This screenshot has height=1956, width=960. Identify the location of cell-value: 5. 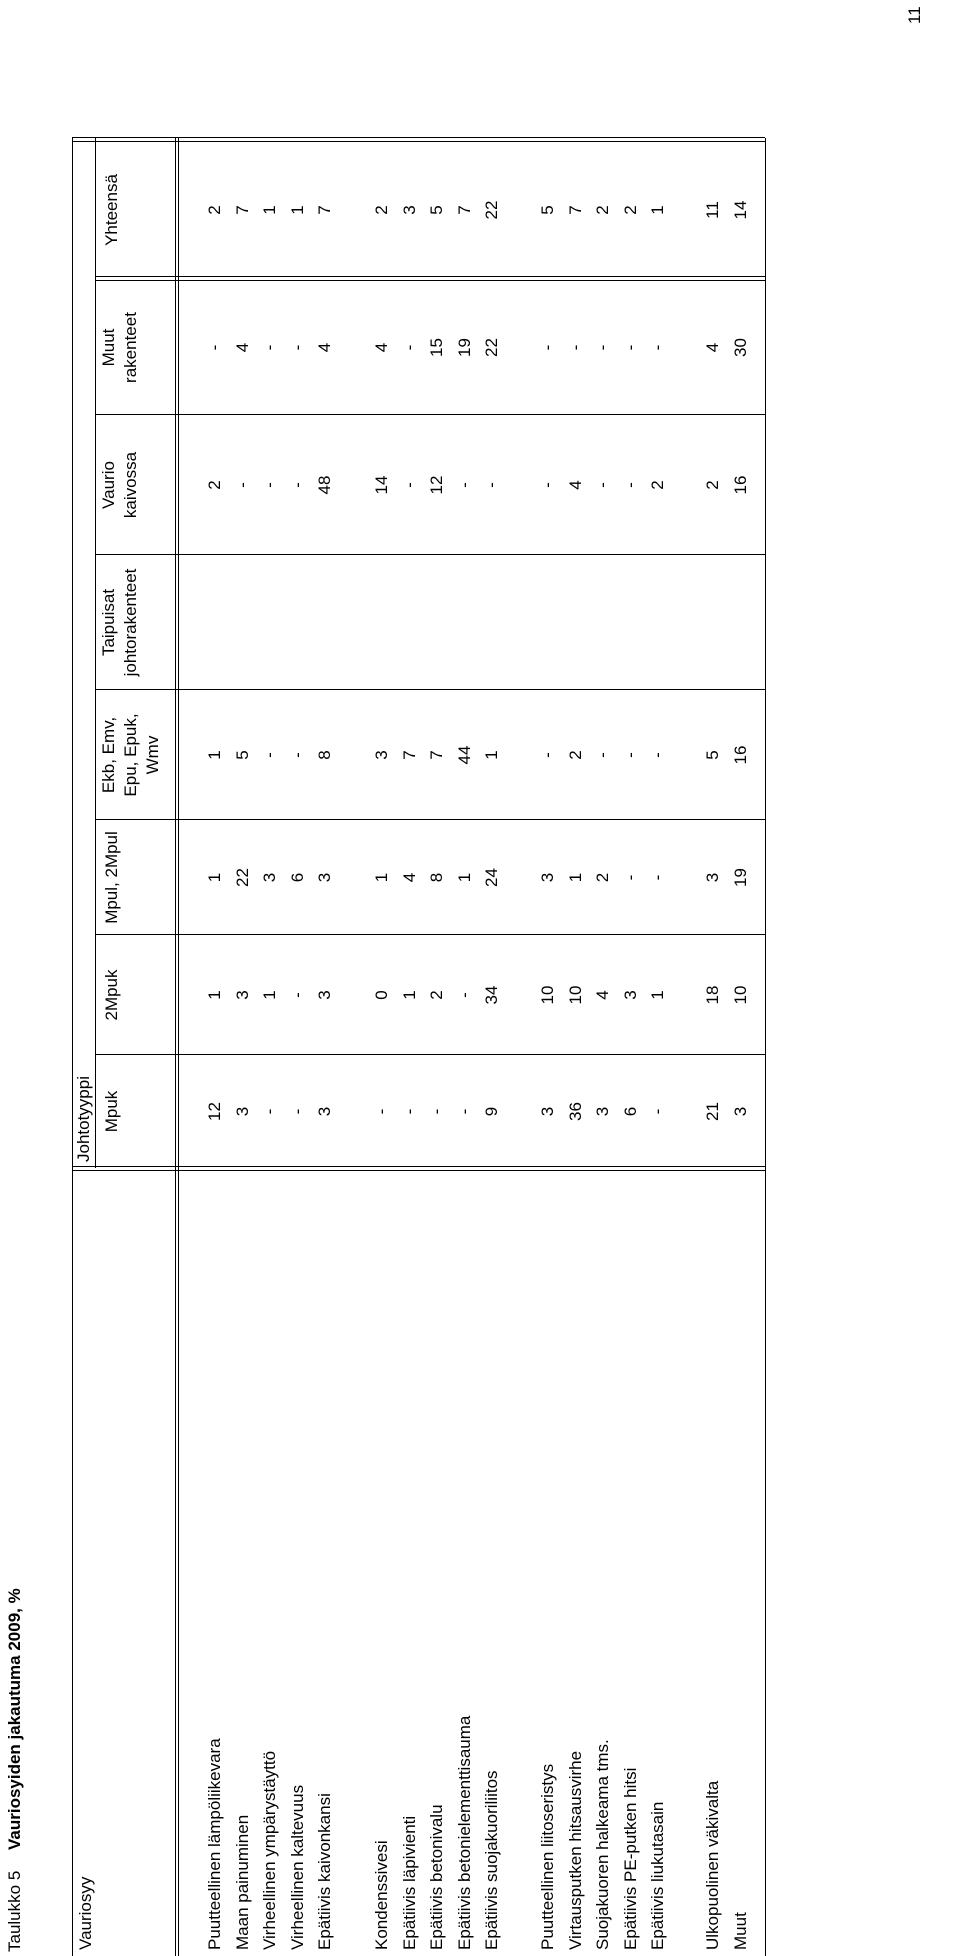
(712, 755).